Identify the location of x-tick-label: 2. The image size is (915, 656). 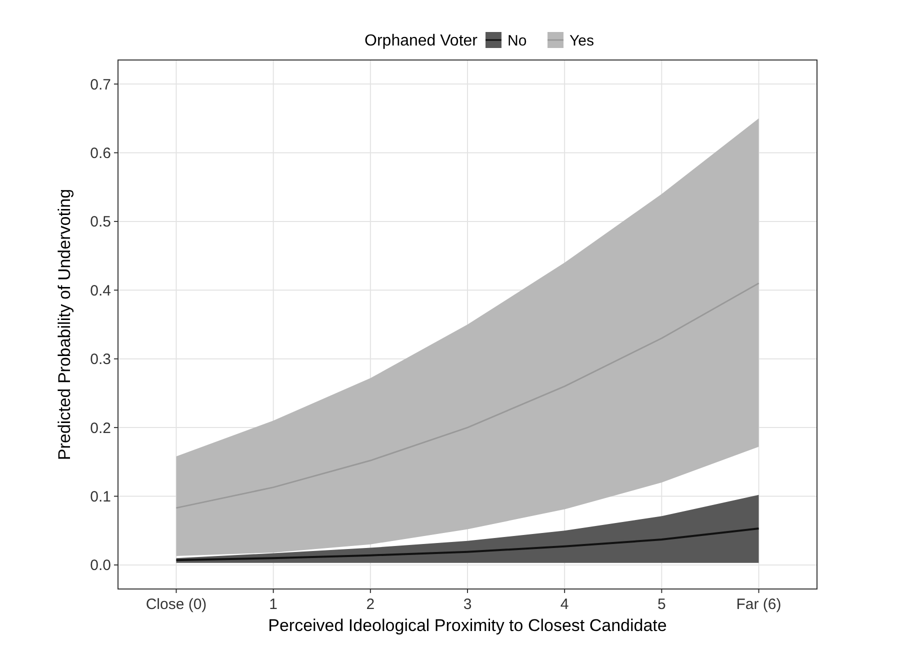
(370, 604).